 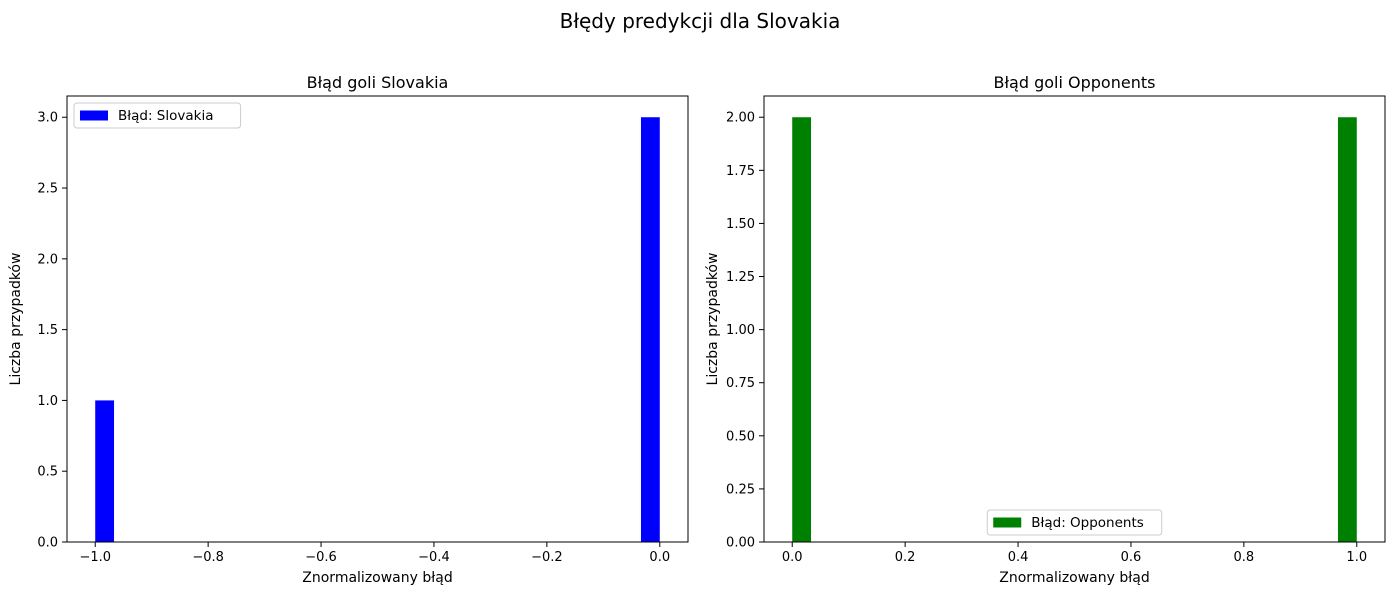 What do you see at coordinates (740, 383) in the screenshot?
I see `y-tick-label: 0.75` at bounding box center [740, 383].